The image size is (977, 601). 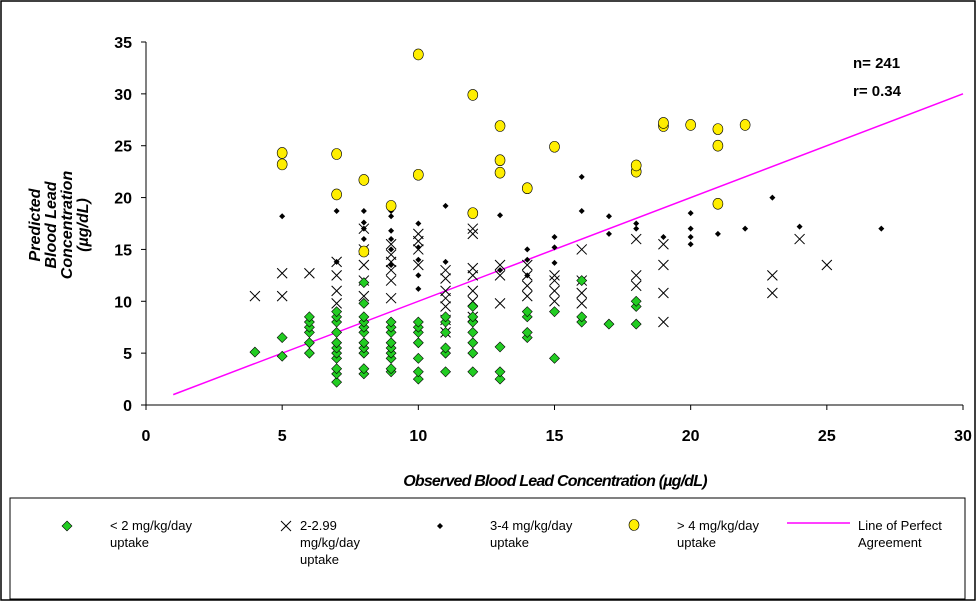 What do you see at coordinates (67, 225) in the screenshot?
I see `y-axis-title-line-3: Concentration` at bounding box center [67, 225].